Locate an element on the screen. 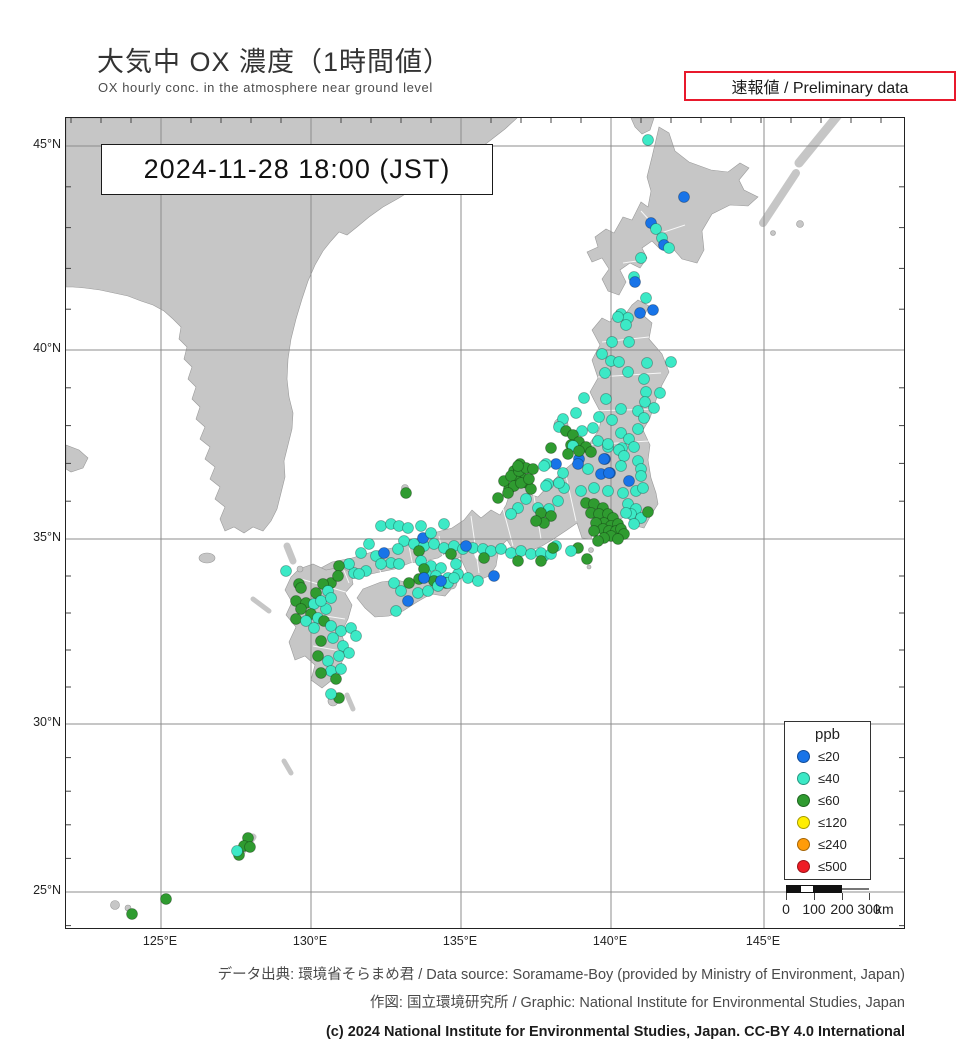 Image resolution: width=980 pixels, height=1060 pixels. landmass-sakhalin is located at coordinates (642, 126).